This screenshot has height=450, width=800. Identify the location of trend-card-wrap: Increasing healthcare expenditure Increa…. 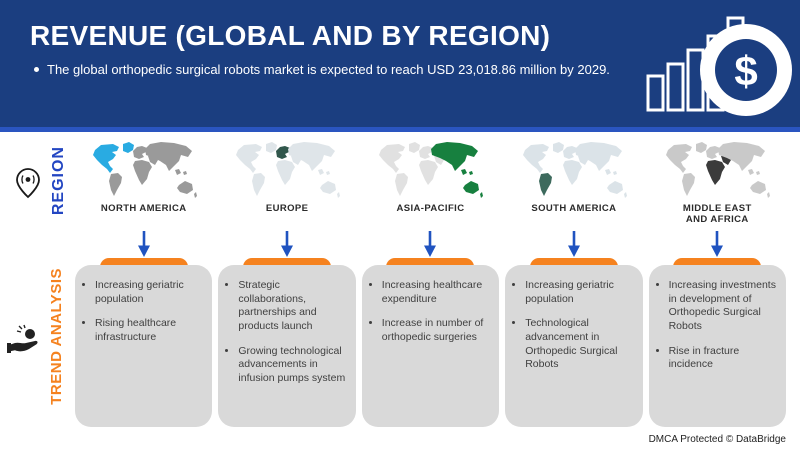
(430, 342).